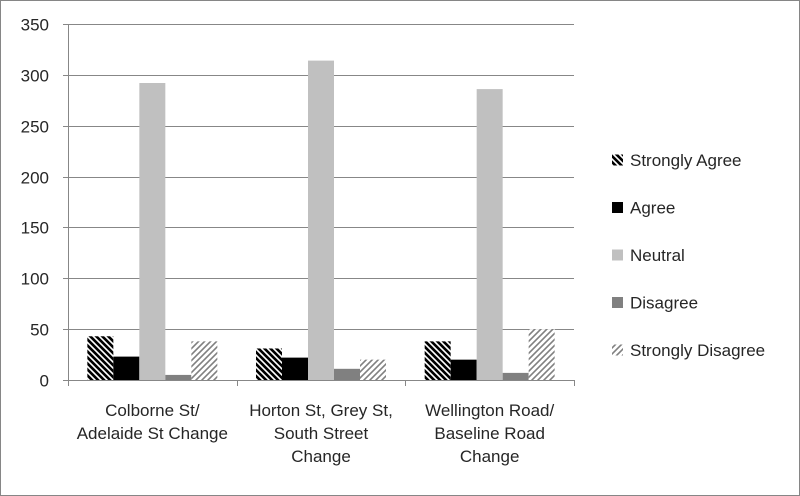  I want to click on category-label: Colborne St/, so click(152, 410).